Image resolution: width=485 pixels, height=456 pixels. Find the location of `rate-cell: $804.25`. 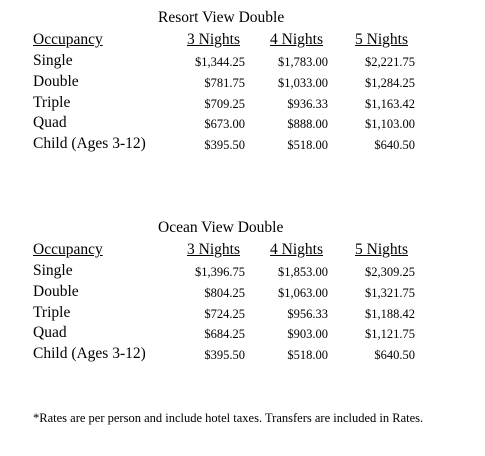

rate-cell: $804.25 is located at coordinates (224, 292).